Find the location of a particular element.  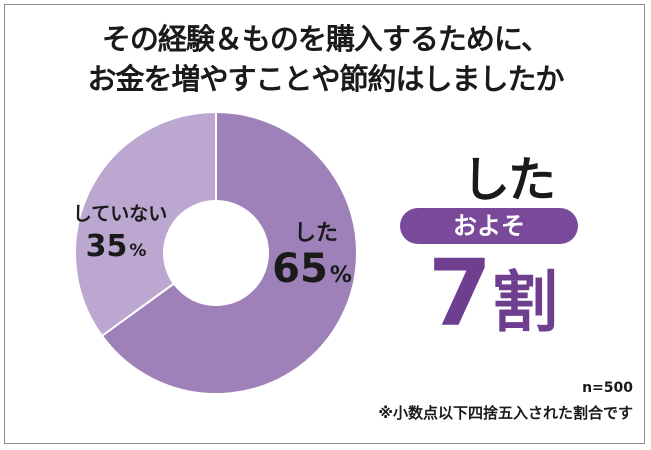

answer-value: 7割 is located at coordinates (493, 294).